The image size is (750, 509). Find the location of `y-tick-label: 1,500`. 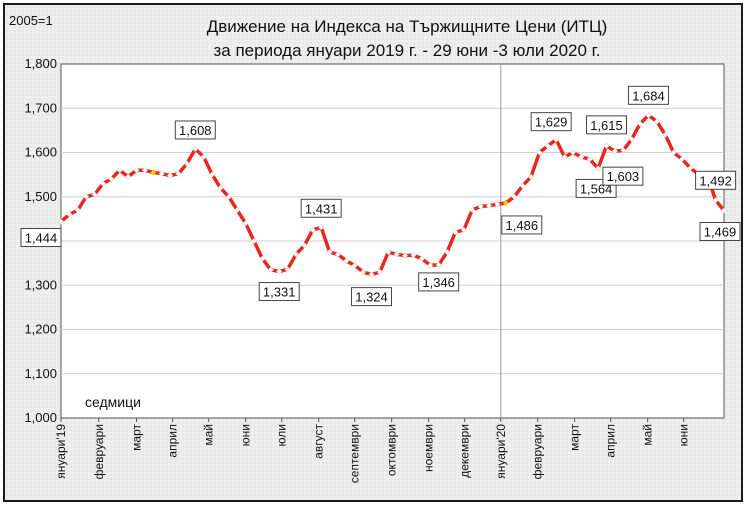

y-tick-label: 1,500 is located at coordinates (40, 196).